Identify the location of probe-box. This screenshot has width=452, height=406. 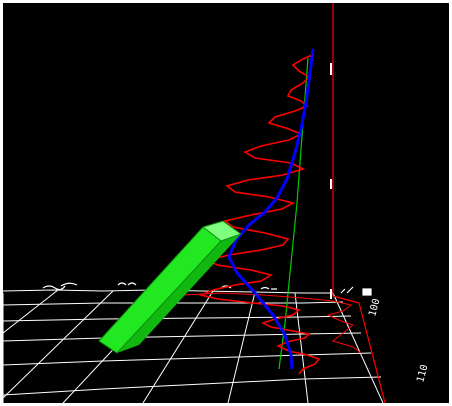
(170, 287).